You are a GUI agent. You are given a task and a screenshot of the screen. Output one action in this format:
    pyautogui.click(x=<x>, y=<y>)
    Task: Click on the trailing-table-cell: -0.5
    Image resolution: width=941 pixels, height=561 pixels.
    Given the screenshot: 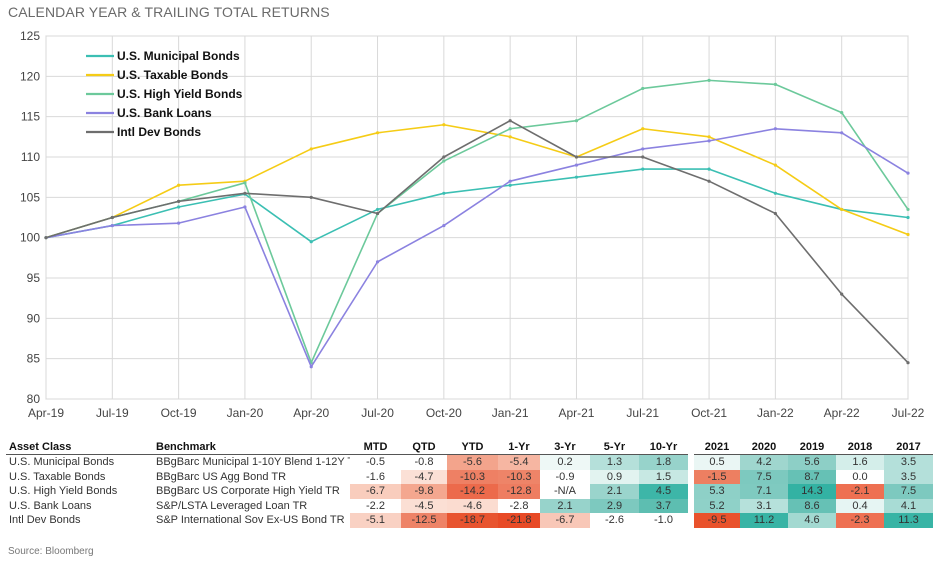 What is the action you would take?
    pyautogui.click(x=375, y=462)
    